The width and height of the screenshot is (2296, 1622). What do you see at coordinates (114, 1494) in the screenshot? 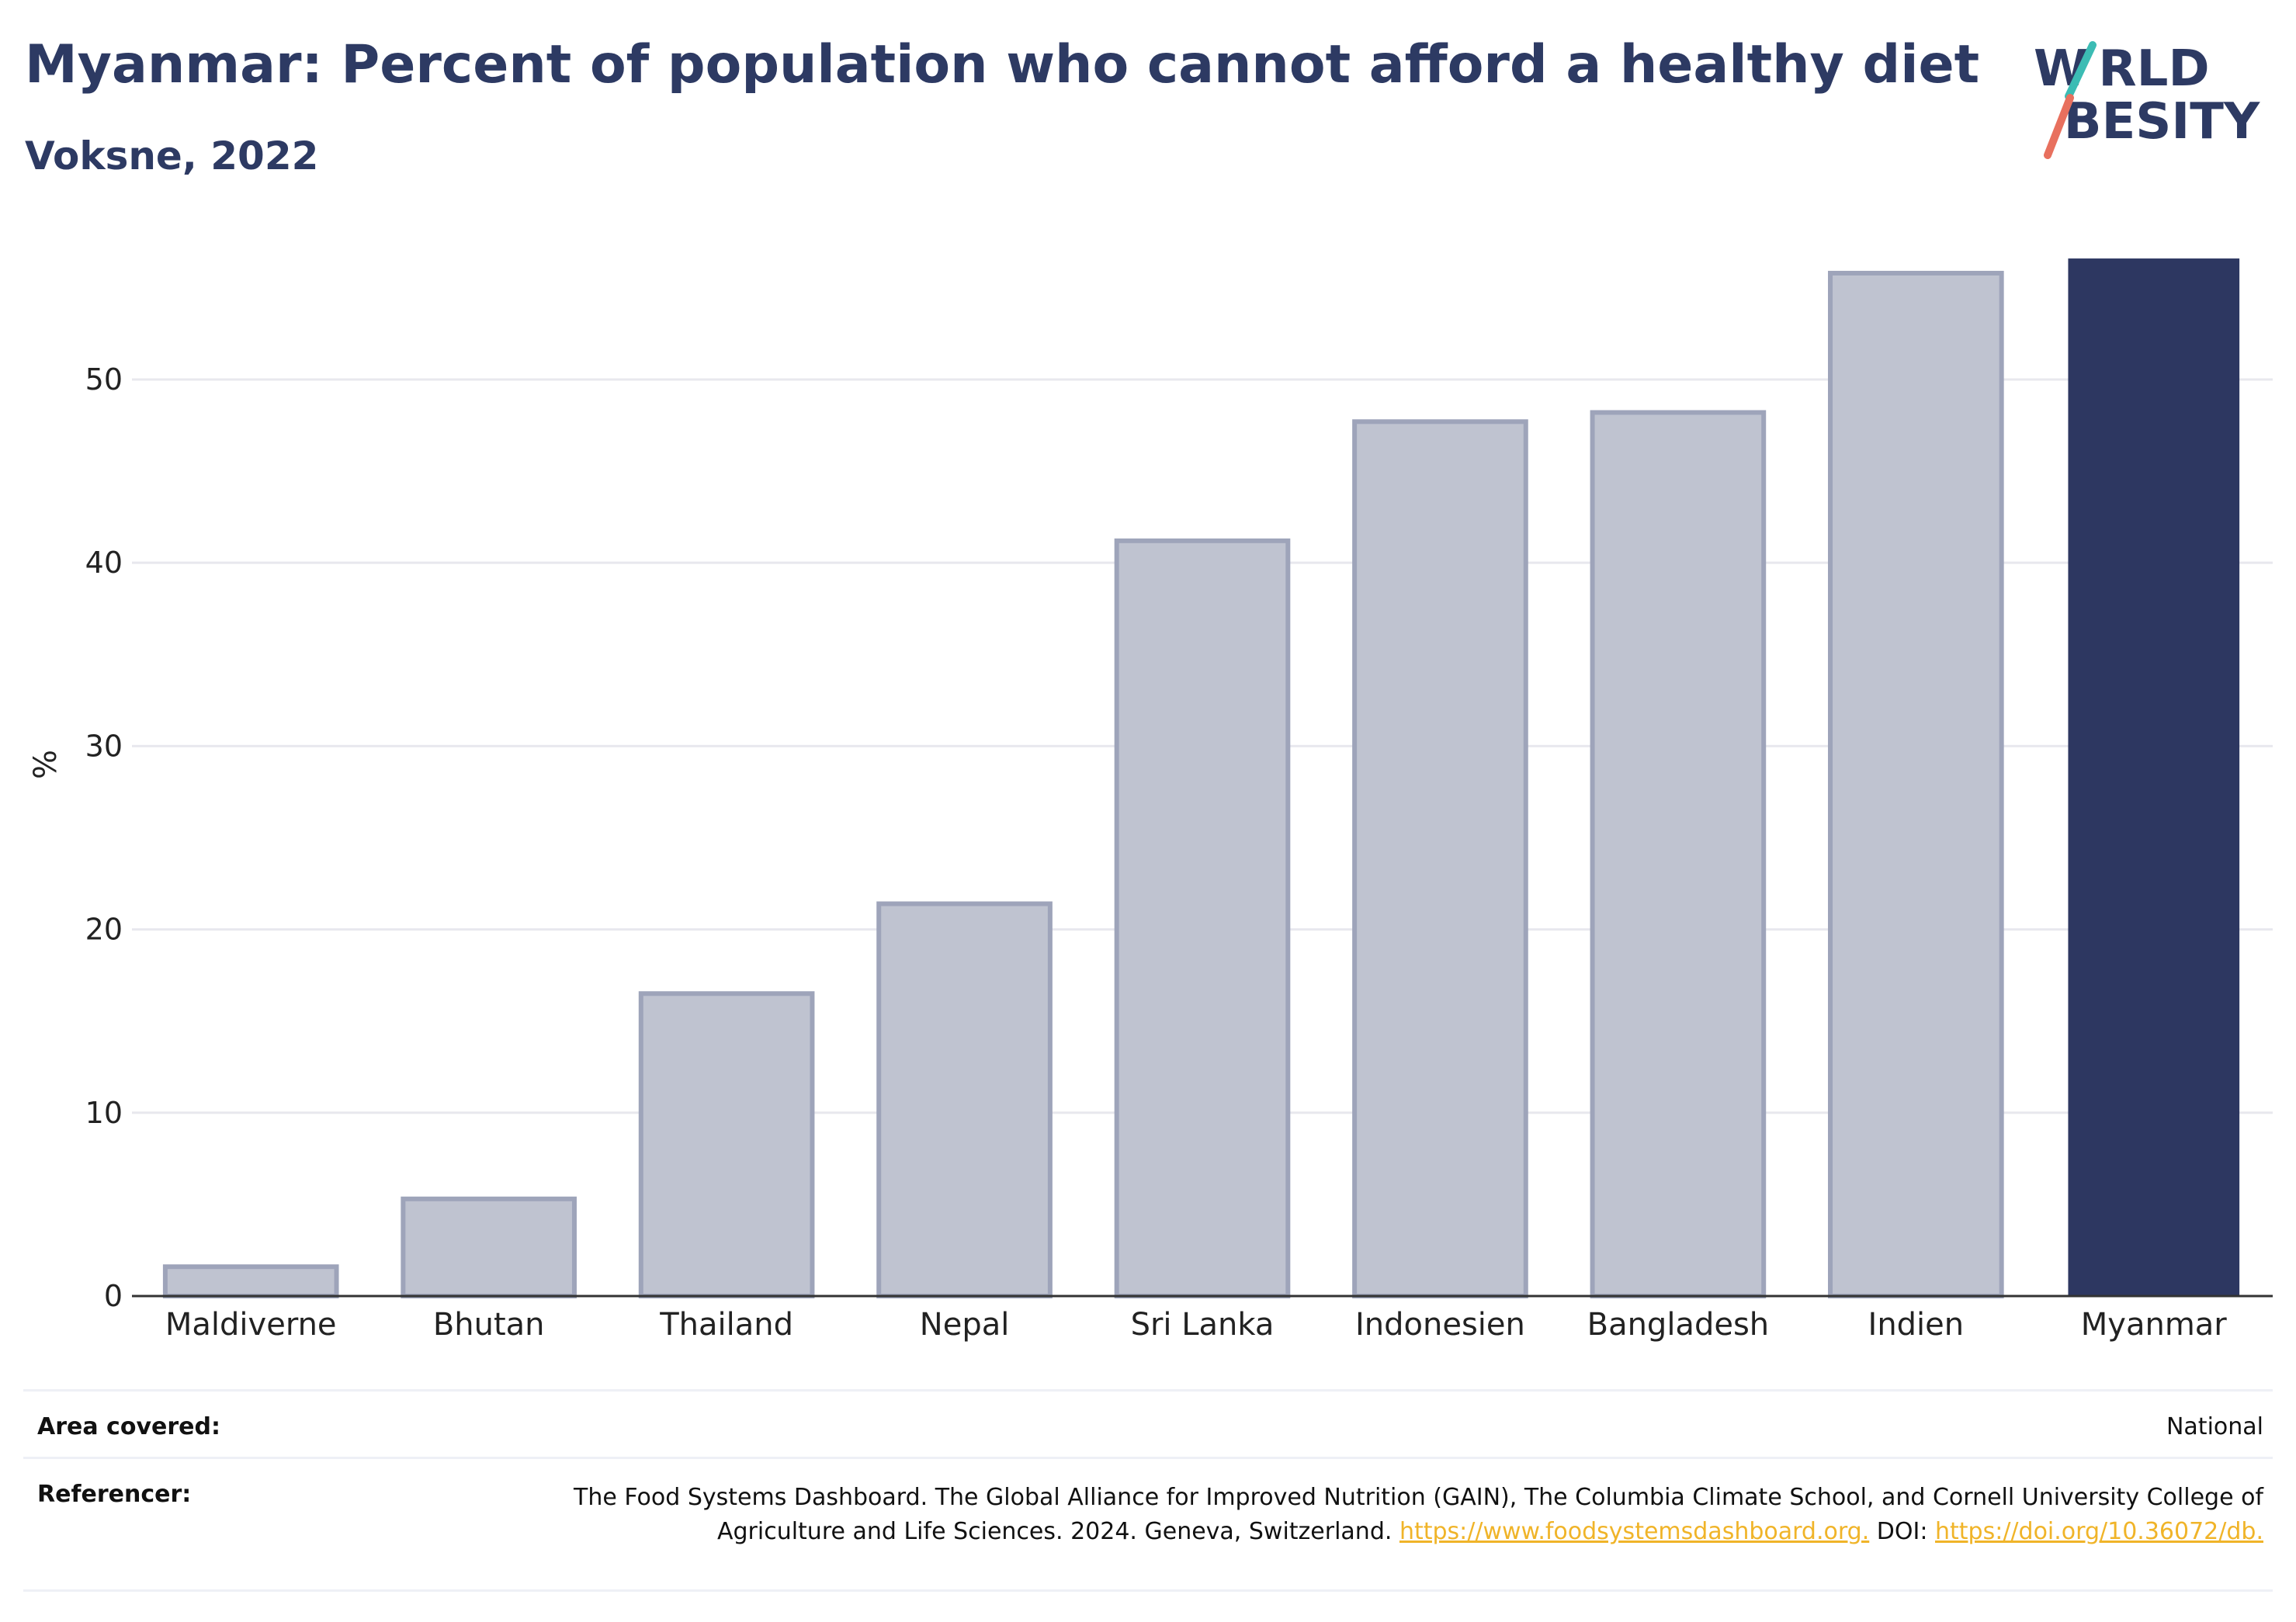
I see `references-label: Referencer:` at bounding box center [114, 1494].